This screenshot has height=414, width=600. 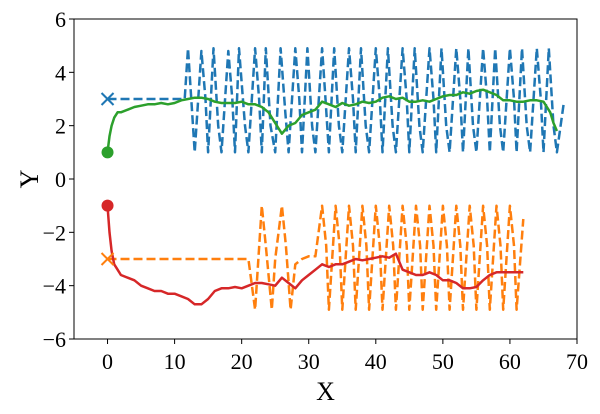 What do you see at coordinates (54, 339) in the screenshot?
I see `y-tick-label: −6` at bounding box center [54, 339].